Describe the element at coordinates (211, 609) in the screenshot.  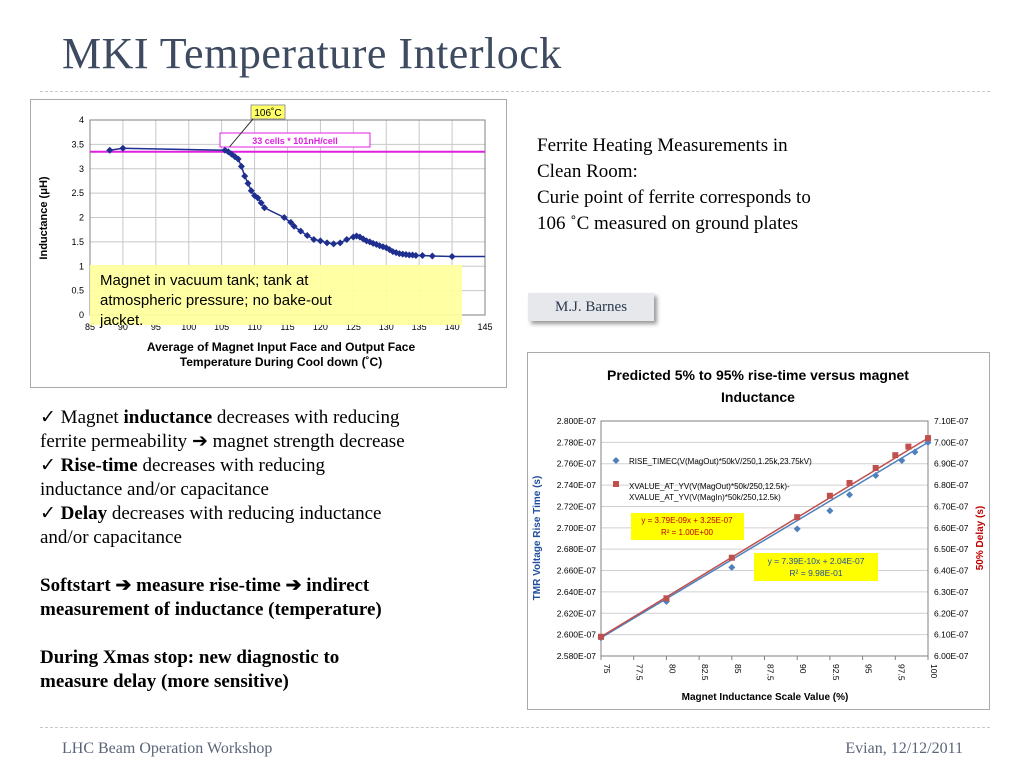
I see `softstart-line-cont: measurement of inductance (temperature)` at that location.